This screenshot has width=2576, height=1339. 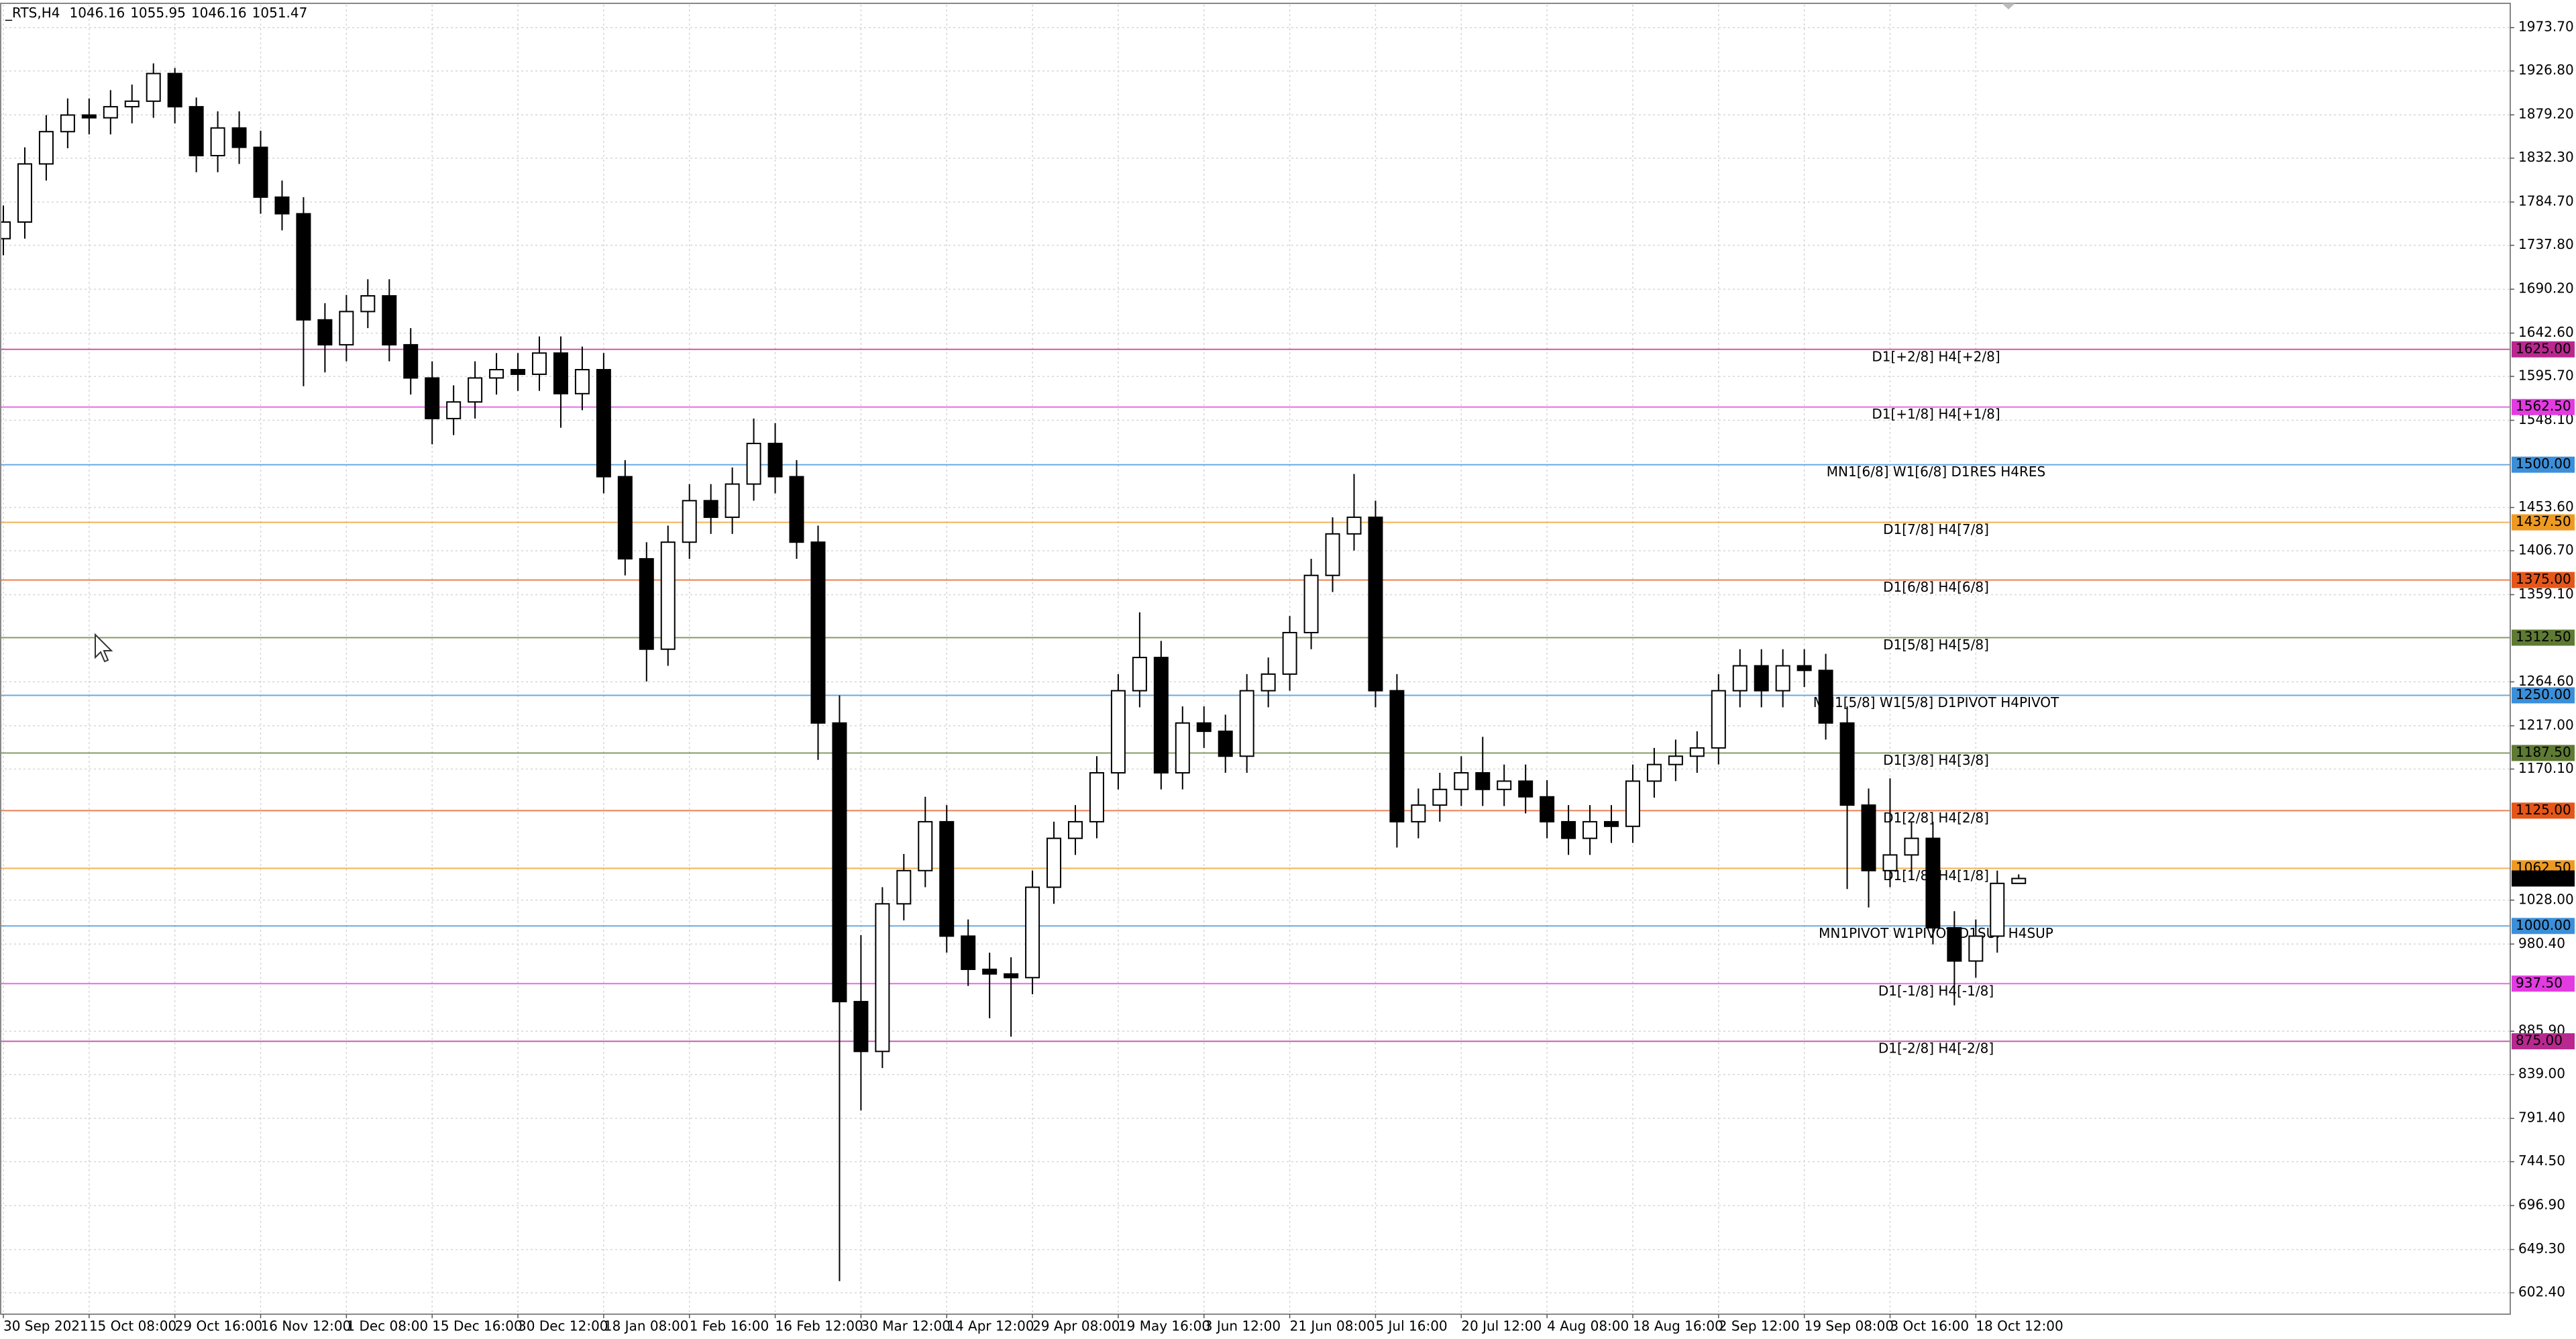 I want to click on level-label: MN1[5/8] W1[5/8] D1PIVOT H4PIVOT, so click(x=1936, y=702).